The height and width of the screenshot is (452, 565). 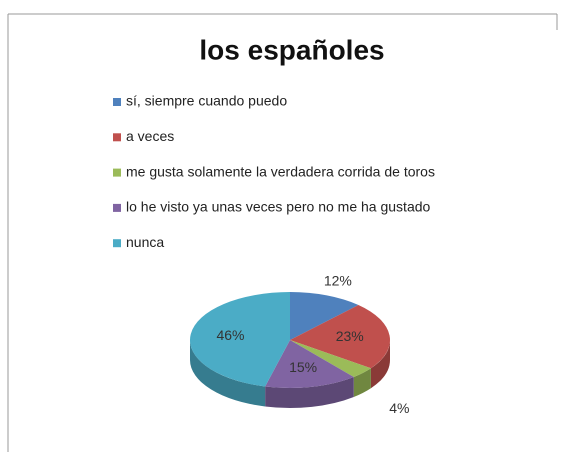 I want to click on data-label: 4%, so click(x=399, y=408).